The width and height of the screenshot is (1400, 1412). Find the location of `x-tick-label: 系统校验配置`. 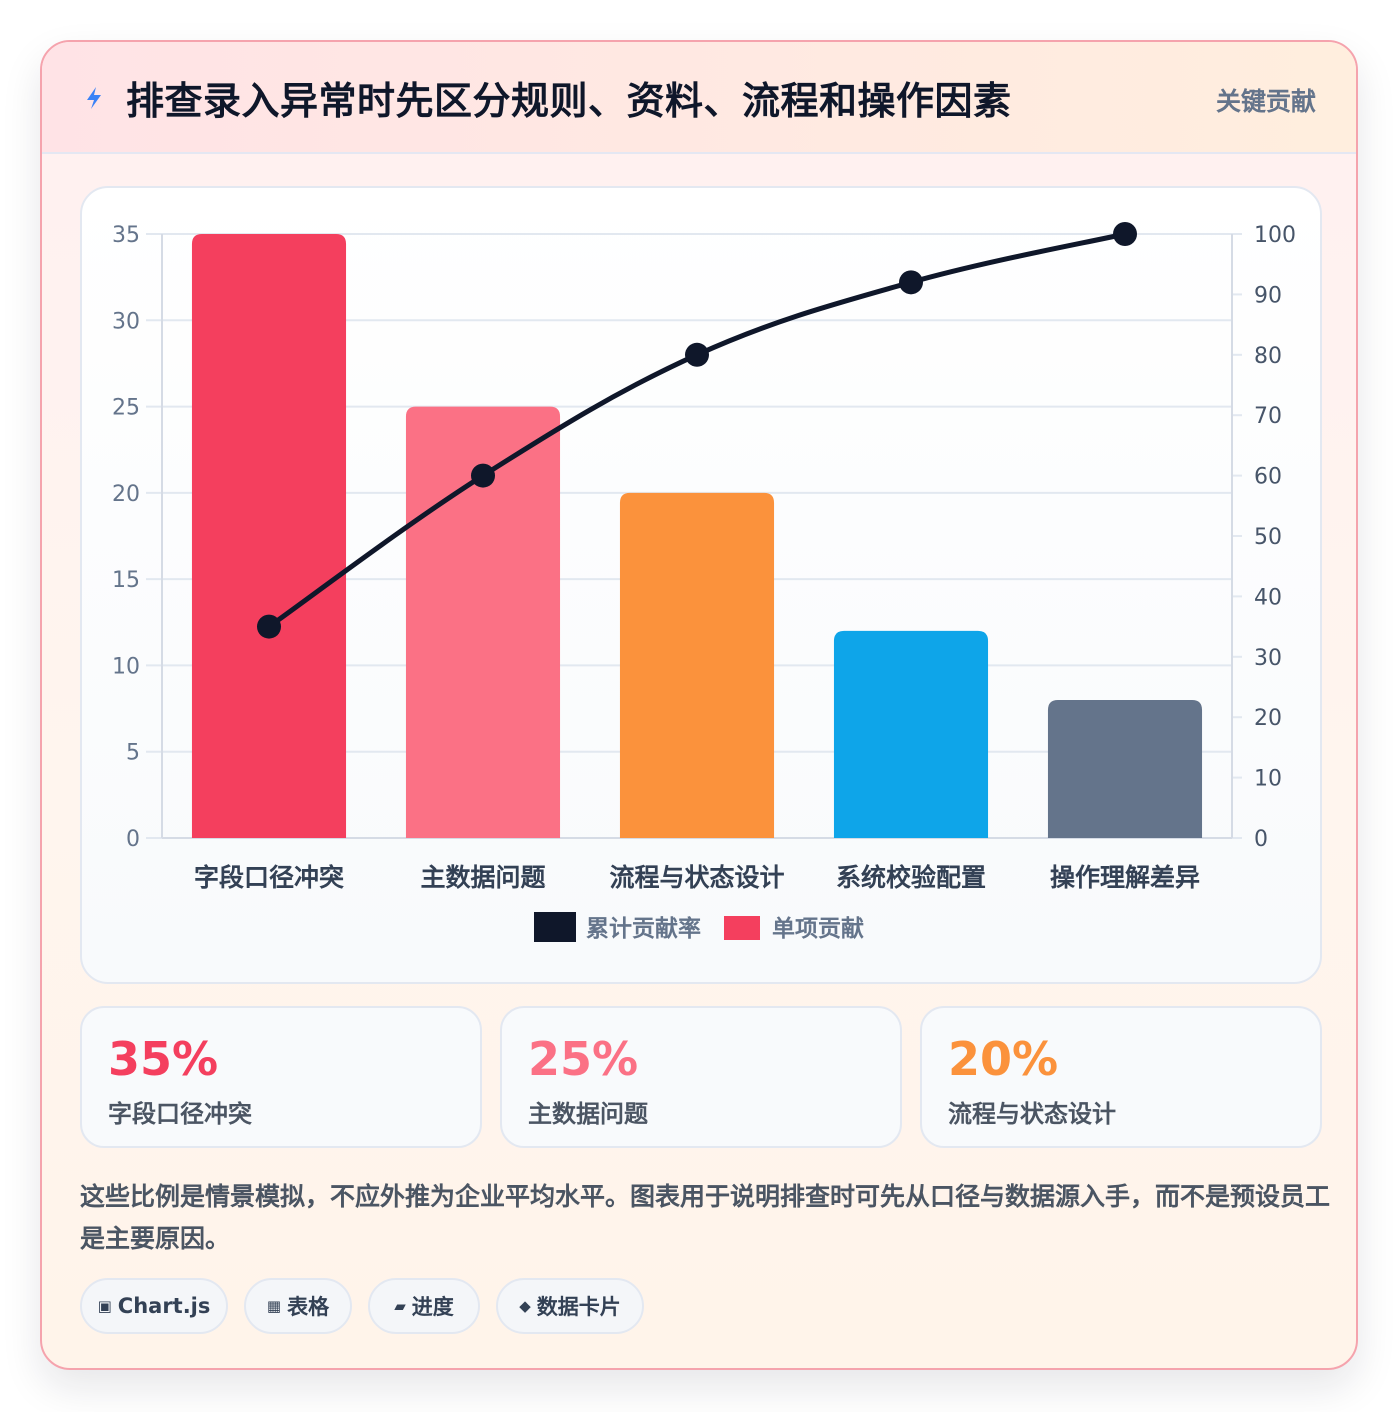

x-tick-label: 系统校验配置 is located at coordinates (911, 877).